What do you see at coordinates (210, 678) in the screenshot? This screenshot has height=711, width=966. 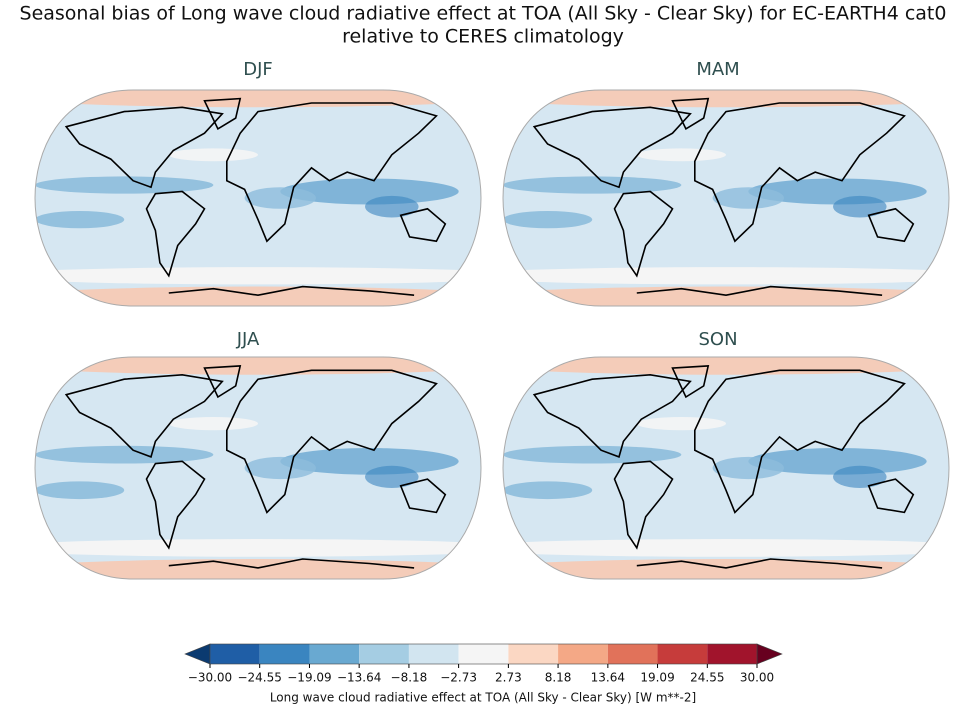 I see `colorbar-tick-label: −30.00` at bounding box center [210, 678].